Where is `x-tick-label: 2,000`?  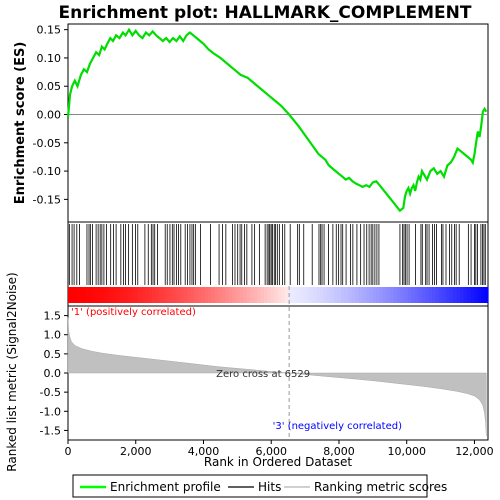 x-tick-label: 2,000 is located at coordinates (136, 451).